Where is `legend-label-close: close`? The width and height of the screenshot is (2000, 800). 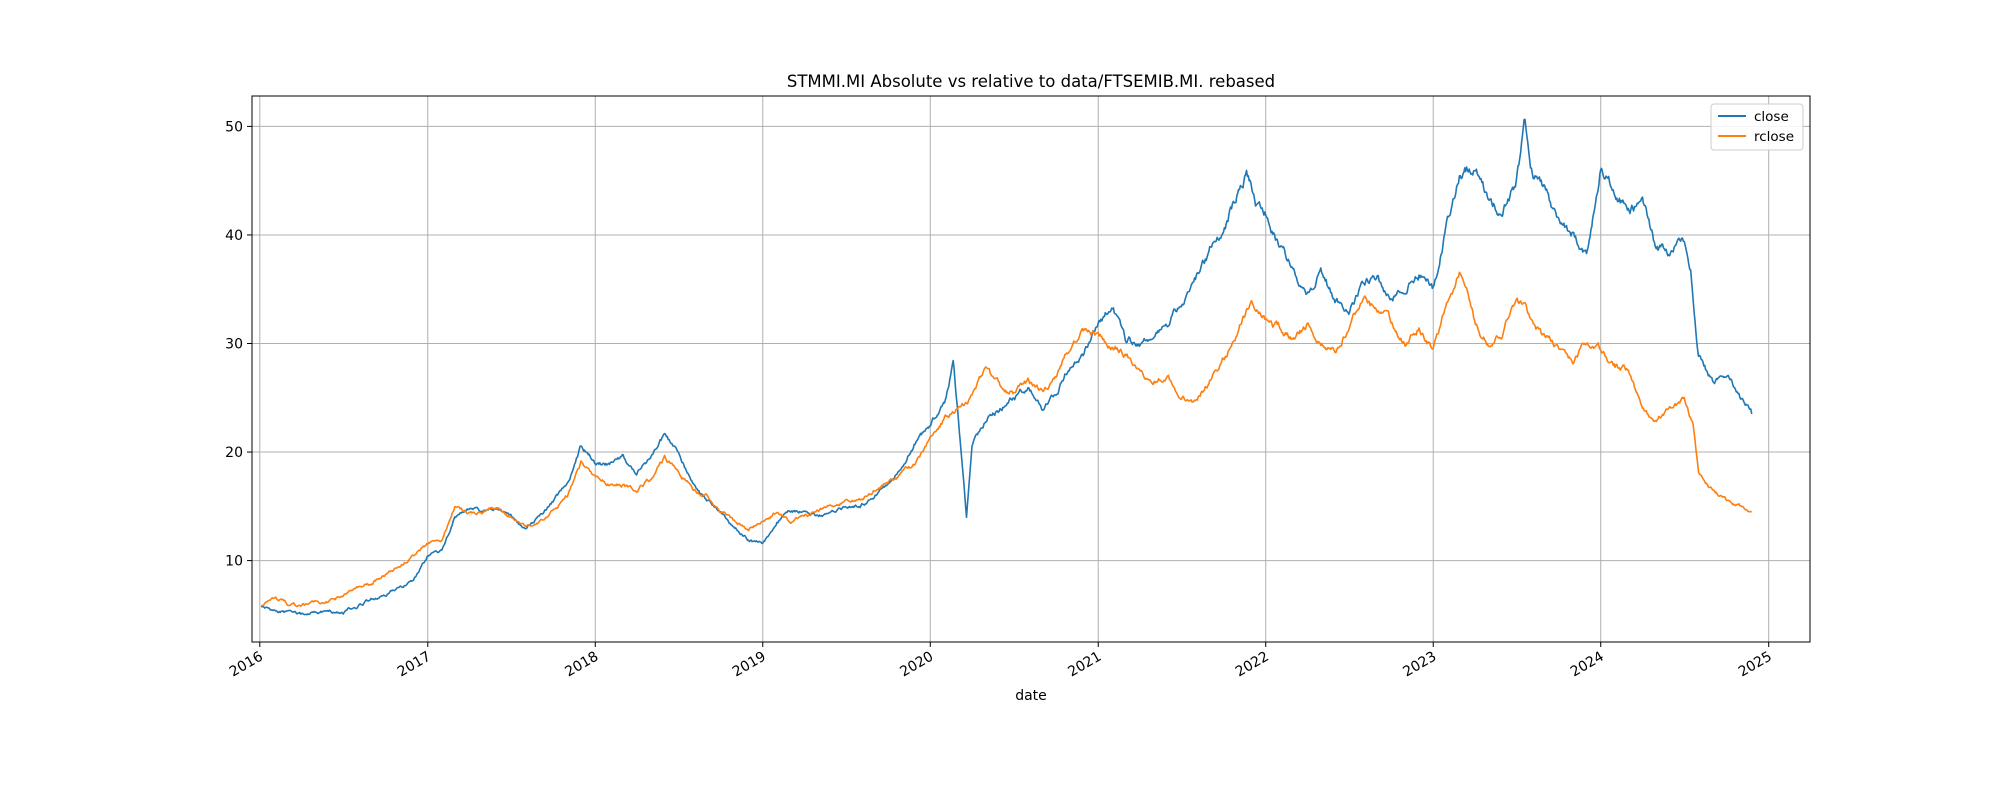 legend-label-close: close is located at coordinates (1771, 117).